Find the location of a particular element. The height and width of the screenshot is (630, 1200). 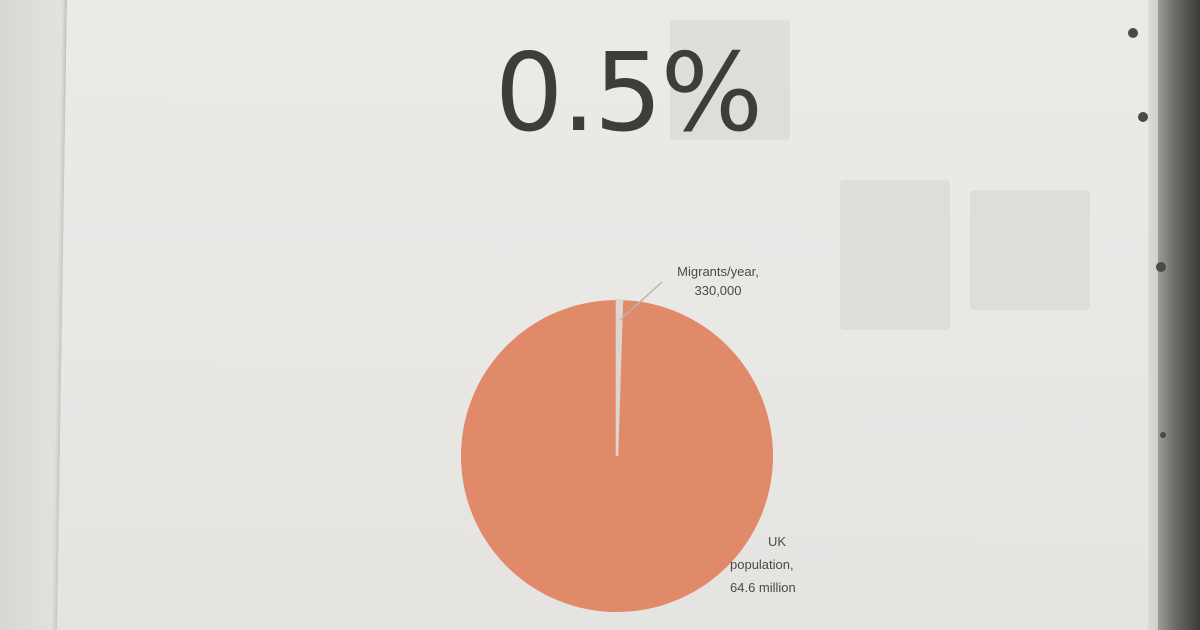

migrants-label: Migrants/year, is located at coordinates (718, 271).